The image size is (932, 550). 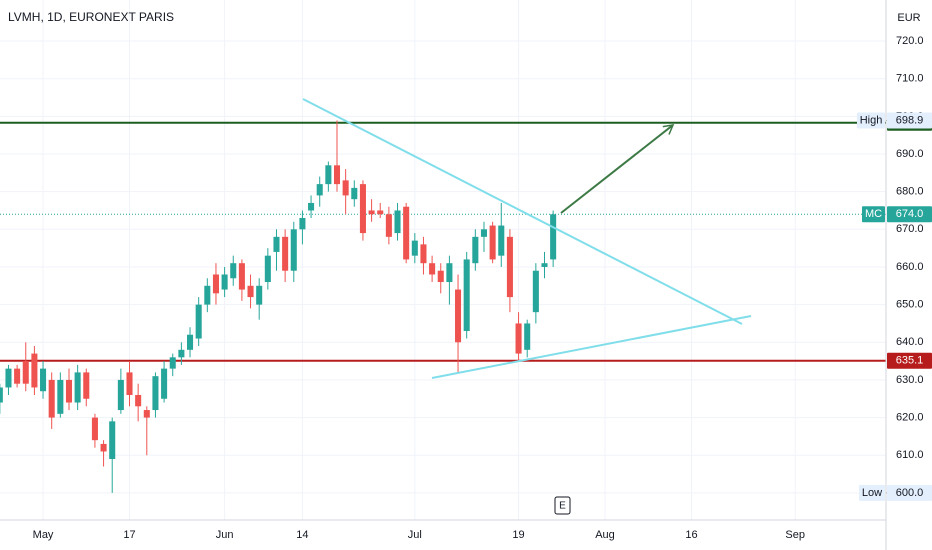 I want to click on x-tick-label: Sep, so click(x=795, y=535).